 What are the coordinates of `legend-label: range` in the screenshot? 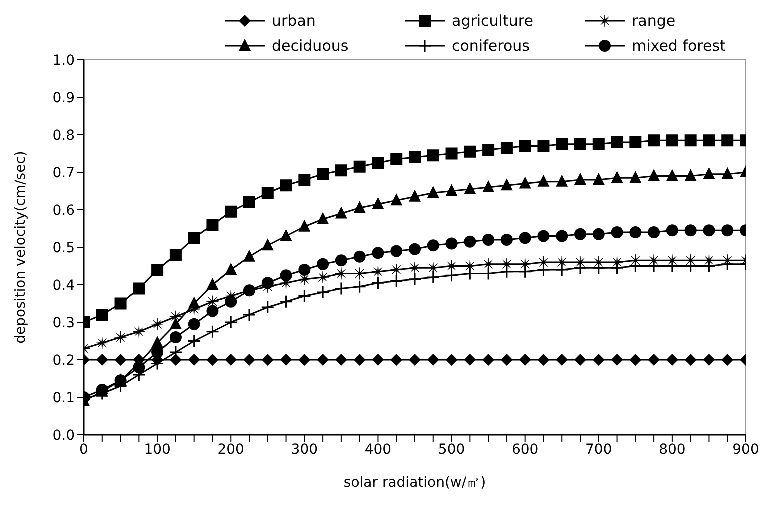 It's located at (654, 21).